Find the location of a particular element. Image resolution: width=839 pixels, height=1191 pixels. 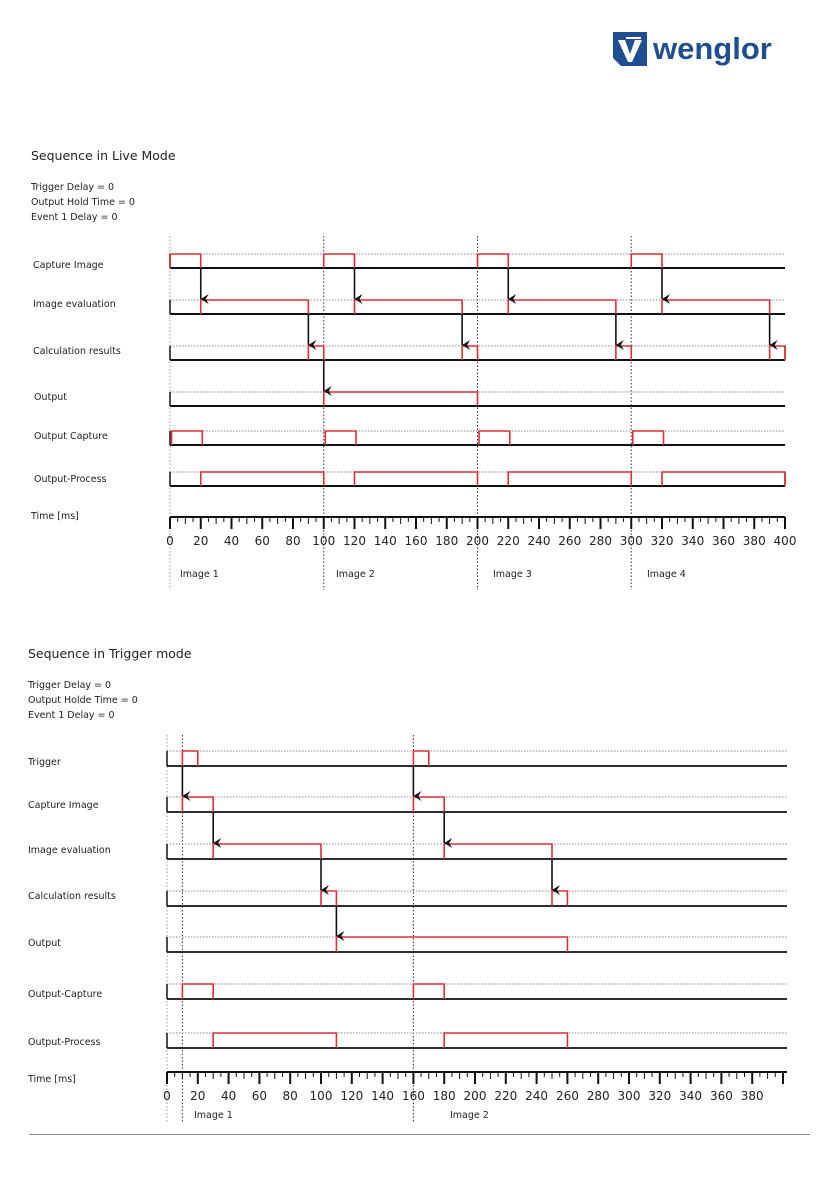

live-image-label: Image 3 is located at coordinates (512, 574).